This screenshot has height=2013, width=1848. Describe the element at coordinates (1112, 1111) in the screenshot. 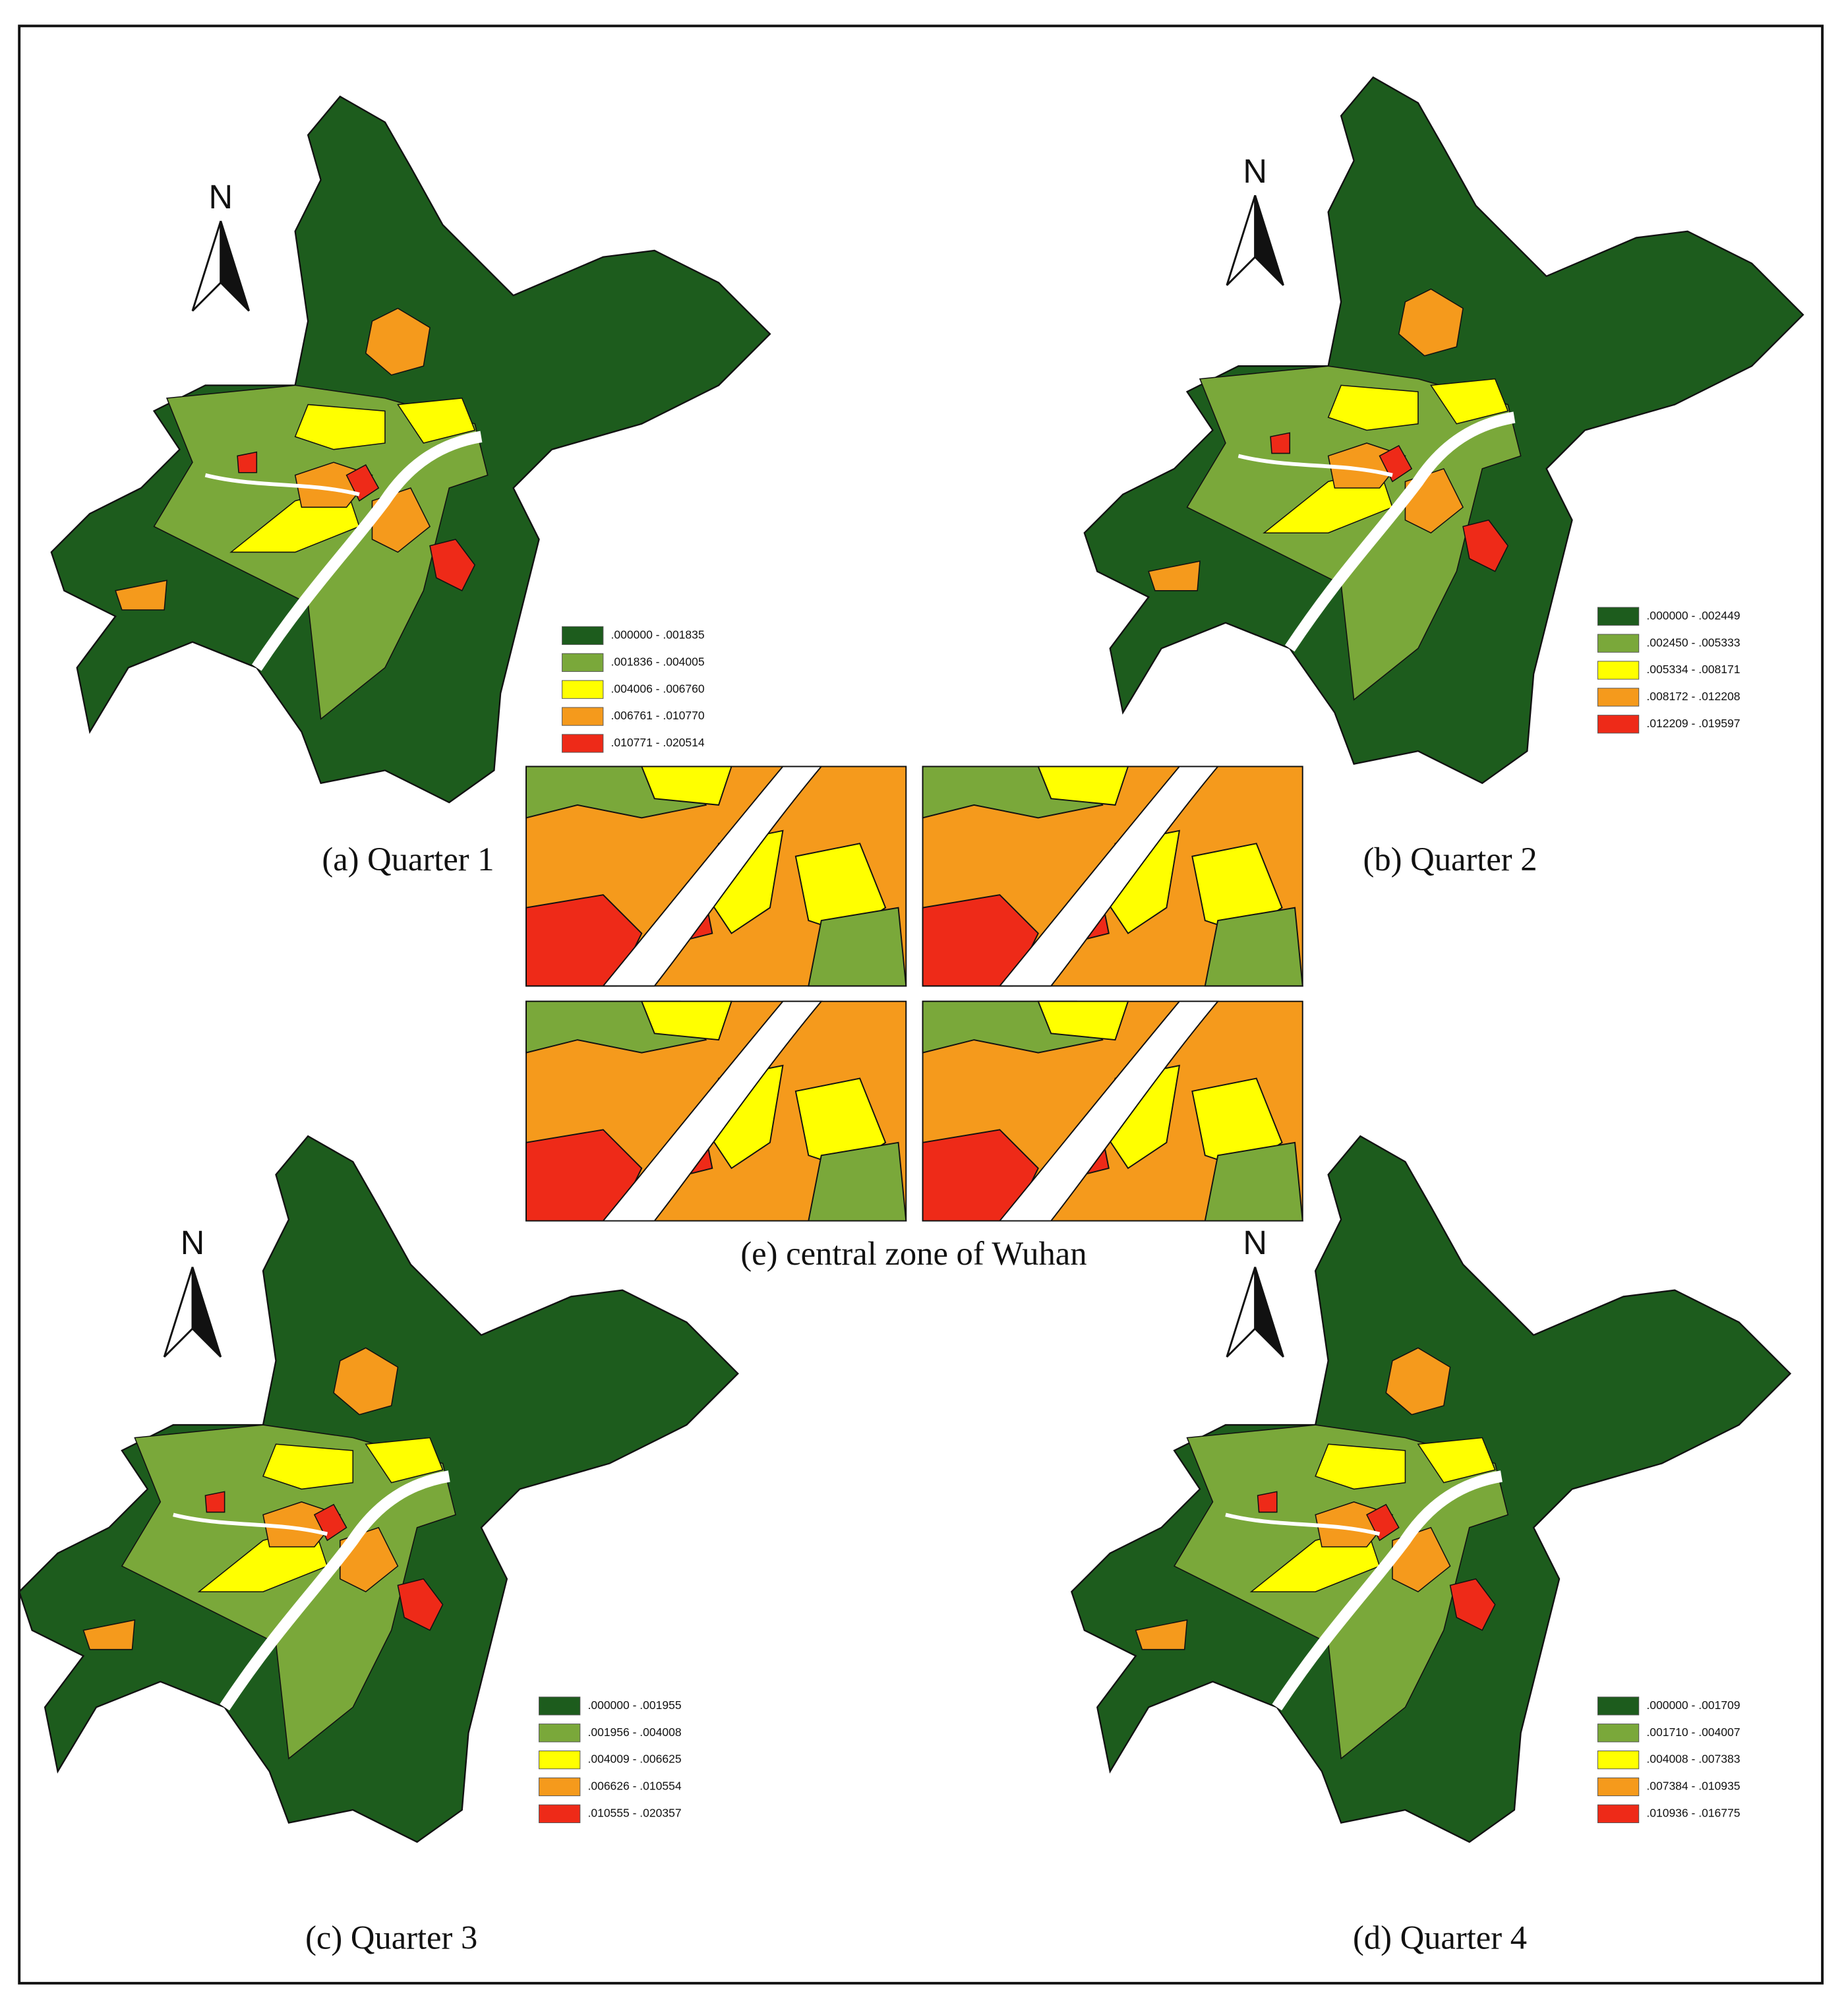

I see `inset-q4` at that location.